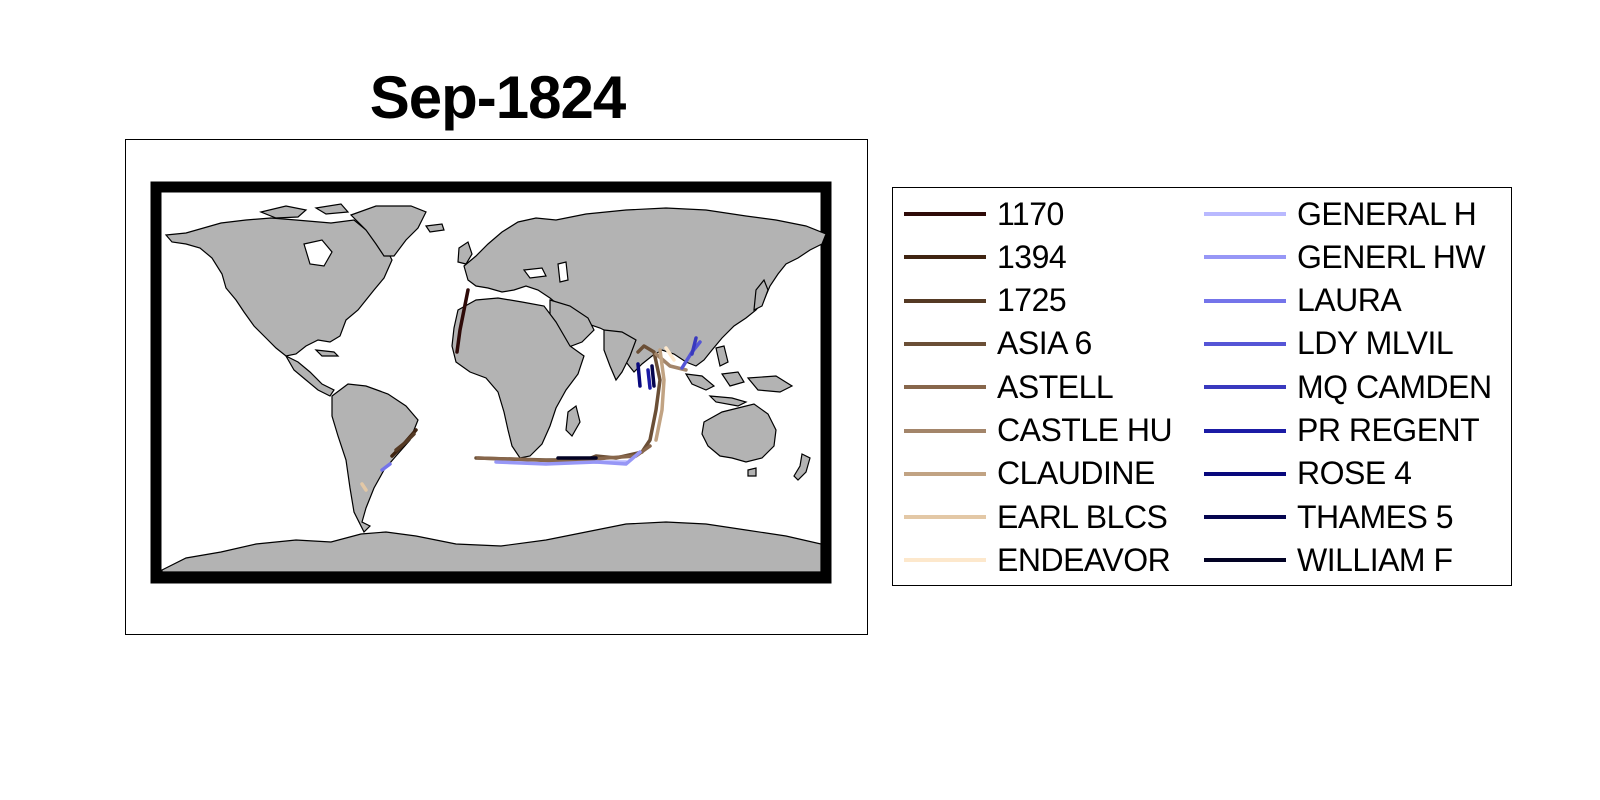 The height and width of the screenshot is (800, 1600). Describe the element at coordinates (364, 487) in the screenshot. I see `track-earl-blcs` at that location.